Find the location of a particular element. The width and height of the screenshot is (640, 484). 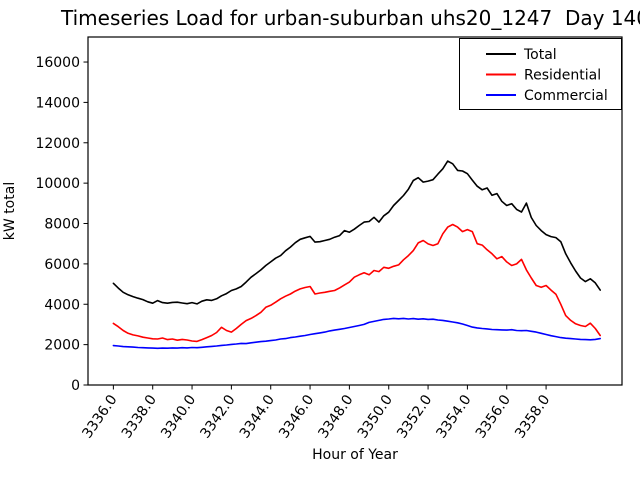

x-tick-label: 3352.0 is located at coordinates (414, 416).